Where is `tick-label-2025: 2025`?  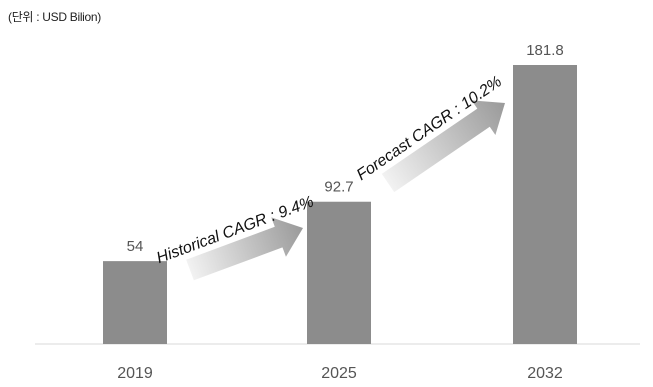 tick-label-2025: 2025 is located at coordinates (339, 373).